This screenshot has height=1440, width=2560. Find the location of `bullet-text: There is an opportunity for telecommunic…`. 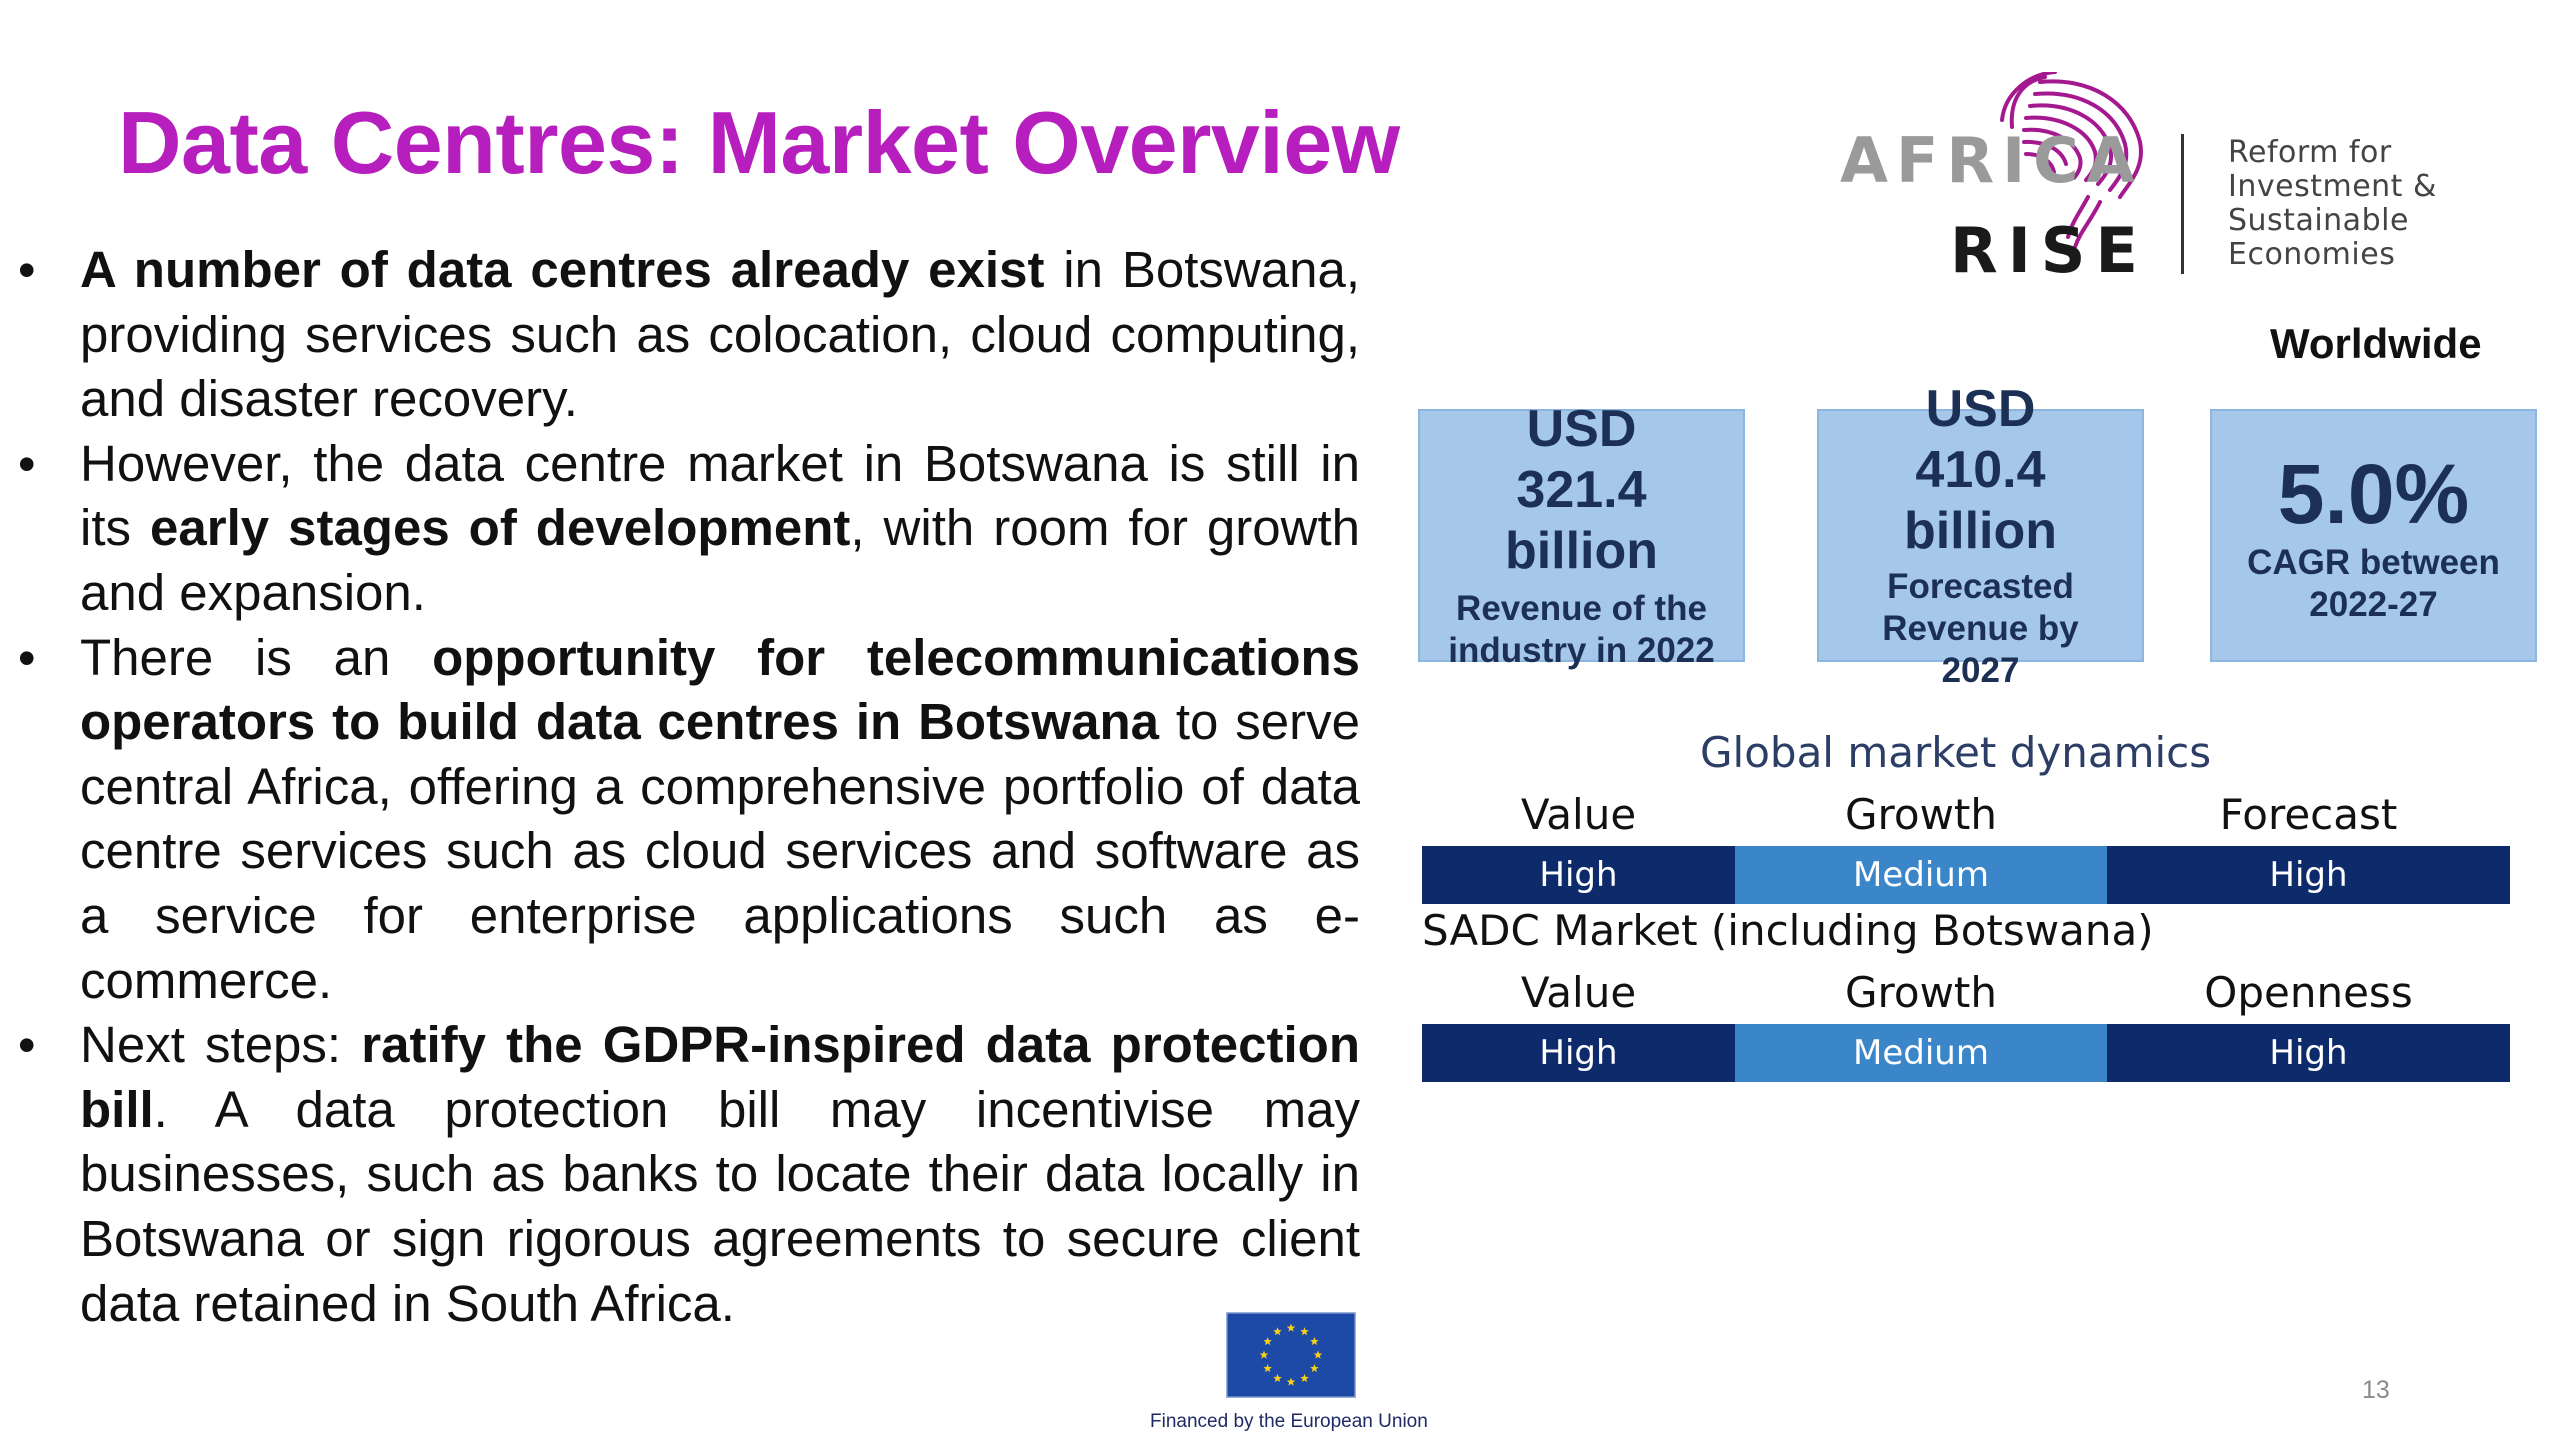

bullet-text: There is an opportunity for telecommunic… is located at coordinates (720, 820).